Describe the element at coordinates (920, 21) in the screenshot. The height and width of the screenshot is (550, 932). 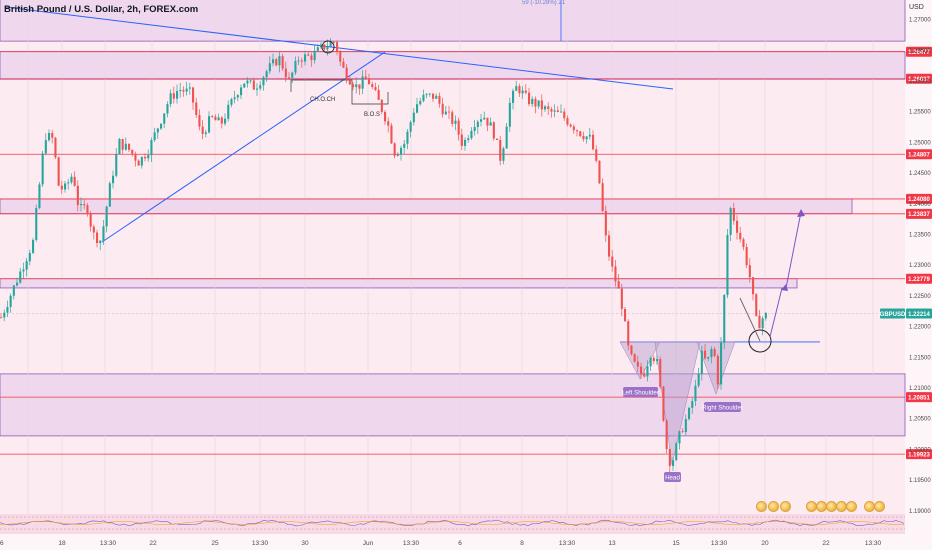
I see `y-tick-label: 1.27000` at that location.